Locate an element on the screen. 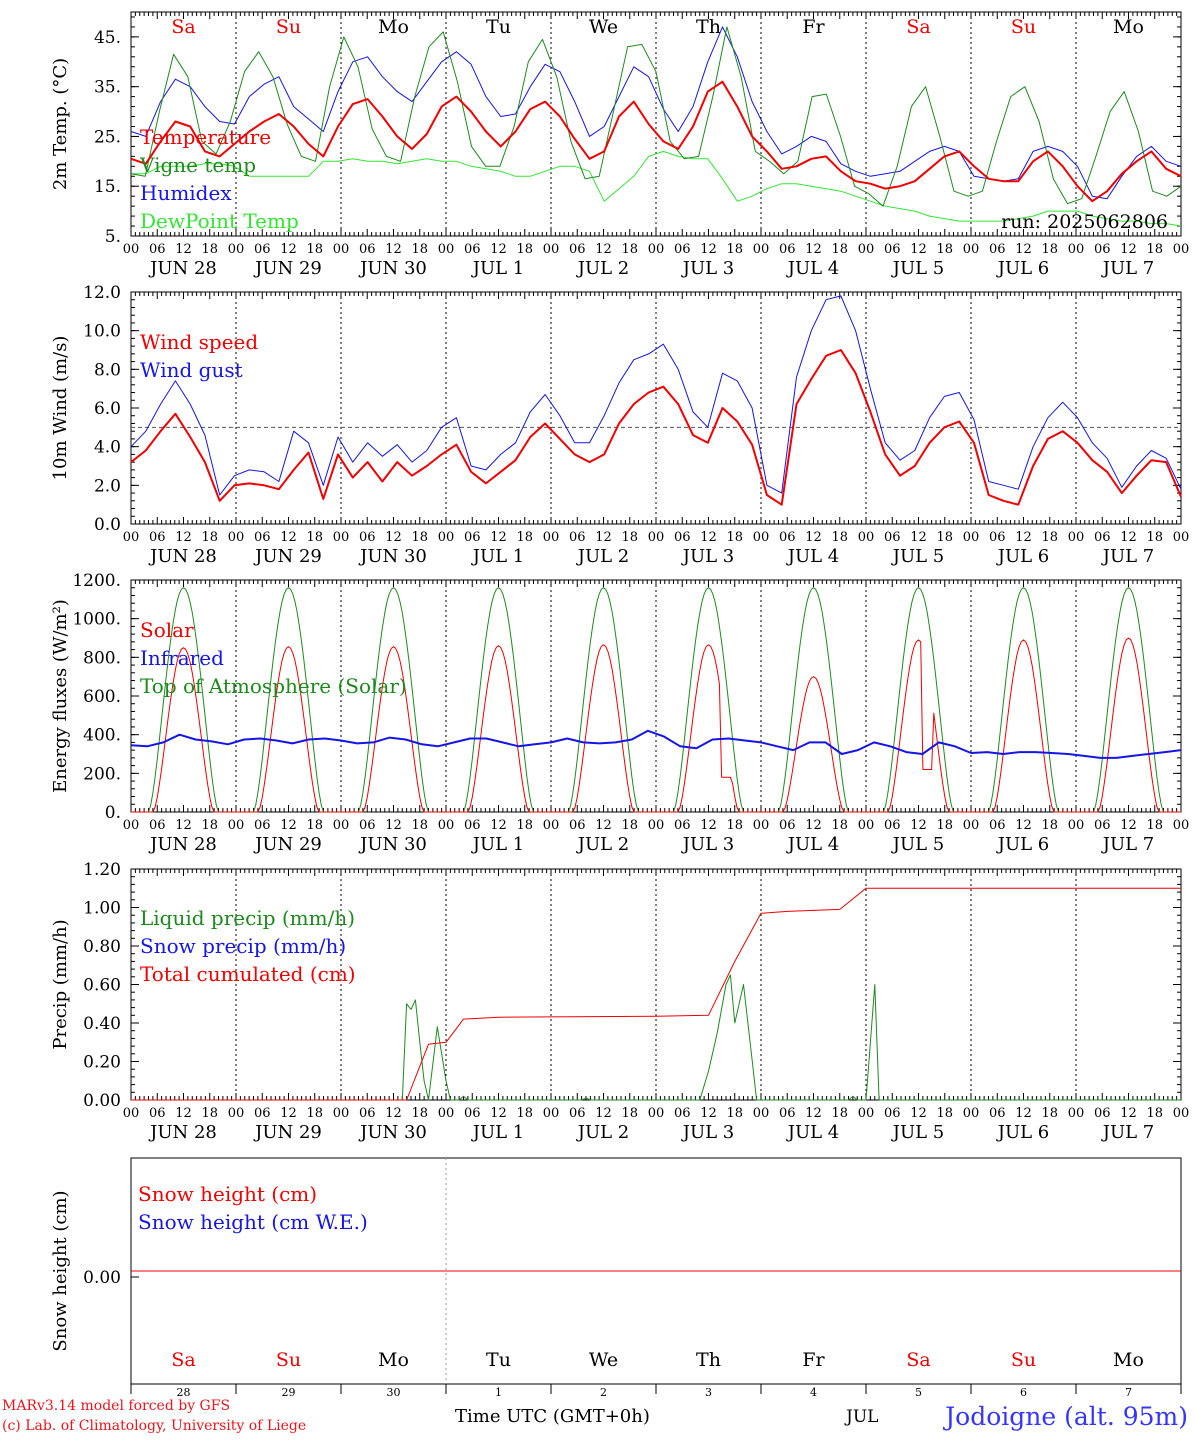 The height and width of the screenshot is (1440, 1194). series-solar is located at coordinates (656, 725).